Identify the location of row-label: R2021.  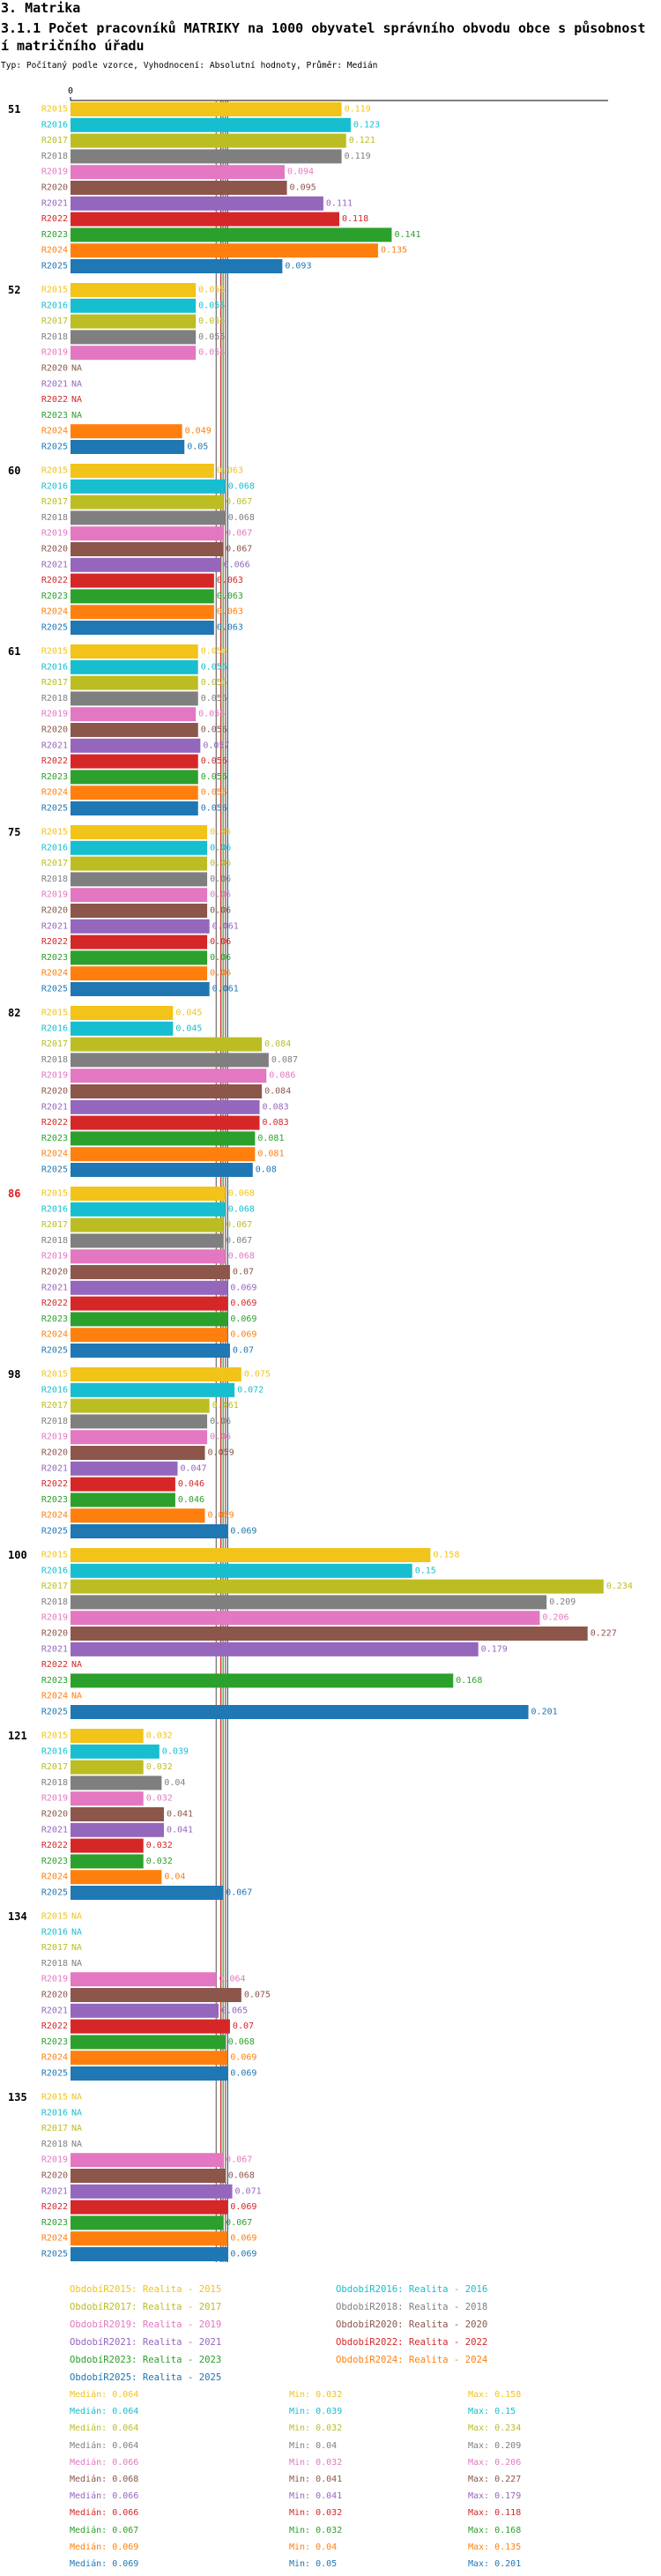
(54, 1107).